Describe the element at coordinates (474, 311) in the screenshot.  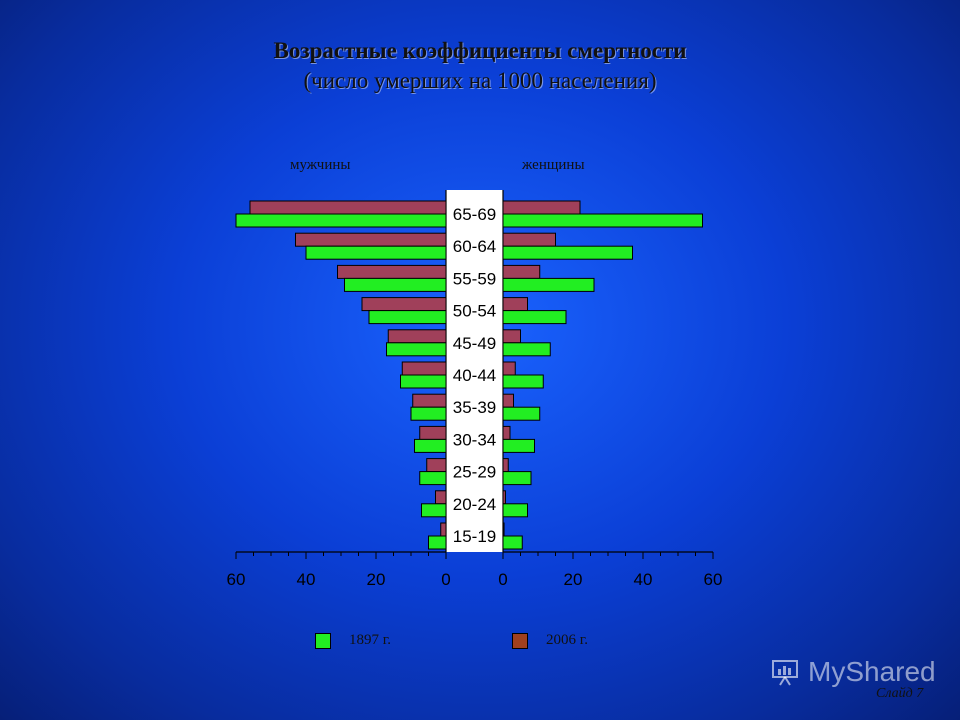
I see `age-label-50-54: 50-54` at that location.